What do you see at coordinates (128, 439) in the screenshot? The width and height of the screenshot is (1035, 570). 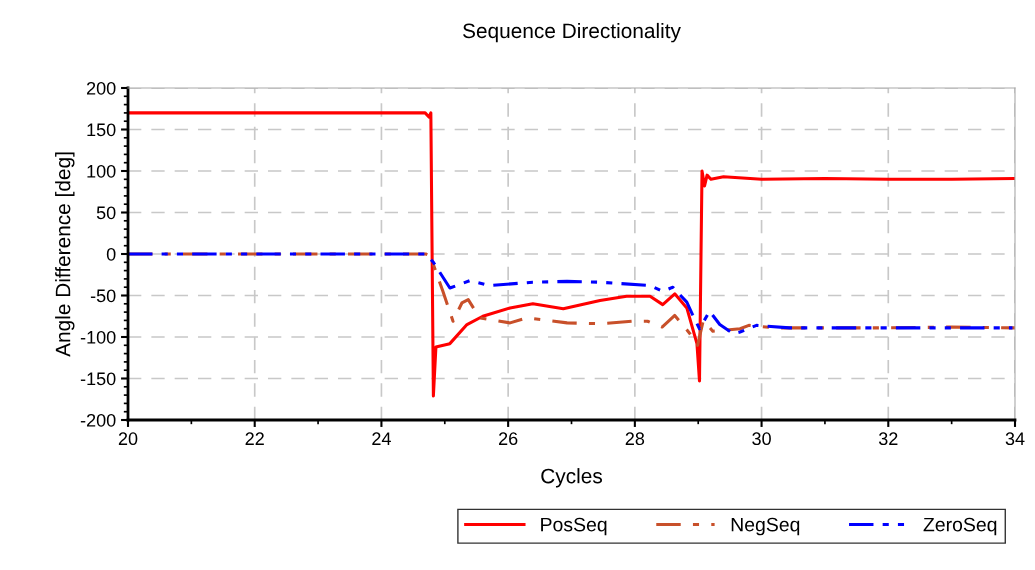 I see `x-tick-label: 20` at bounding box center [128, 439].